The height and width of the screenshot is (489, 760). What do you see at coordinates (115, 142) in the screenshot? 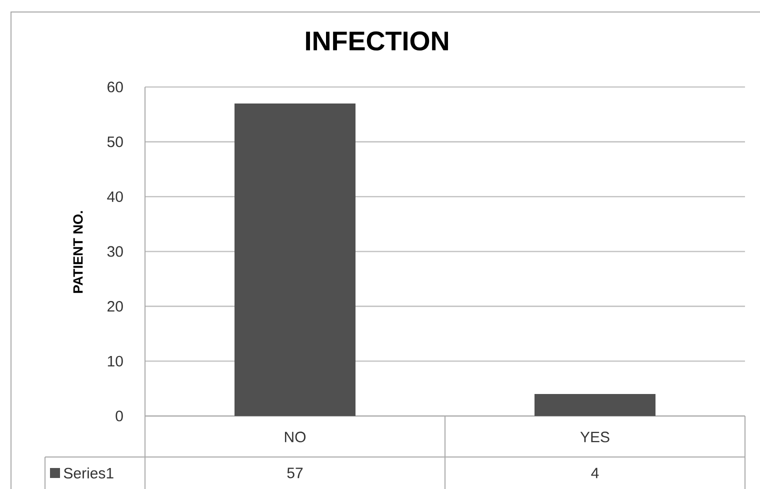
I see `y-tick-label: 50` at bounding box center [115, 142].